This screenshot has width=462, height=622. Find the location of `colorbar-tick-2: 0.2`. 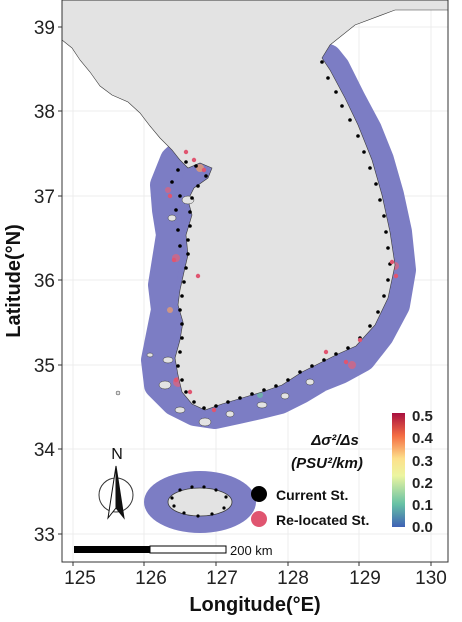

colorbar-tick-2: 0.2 is located at coordinates (422, 483).